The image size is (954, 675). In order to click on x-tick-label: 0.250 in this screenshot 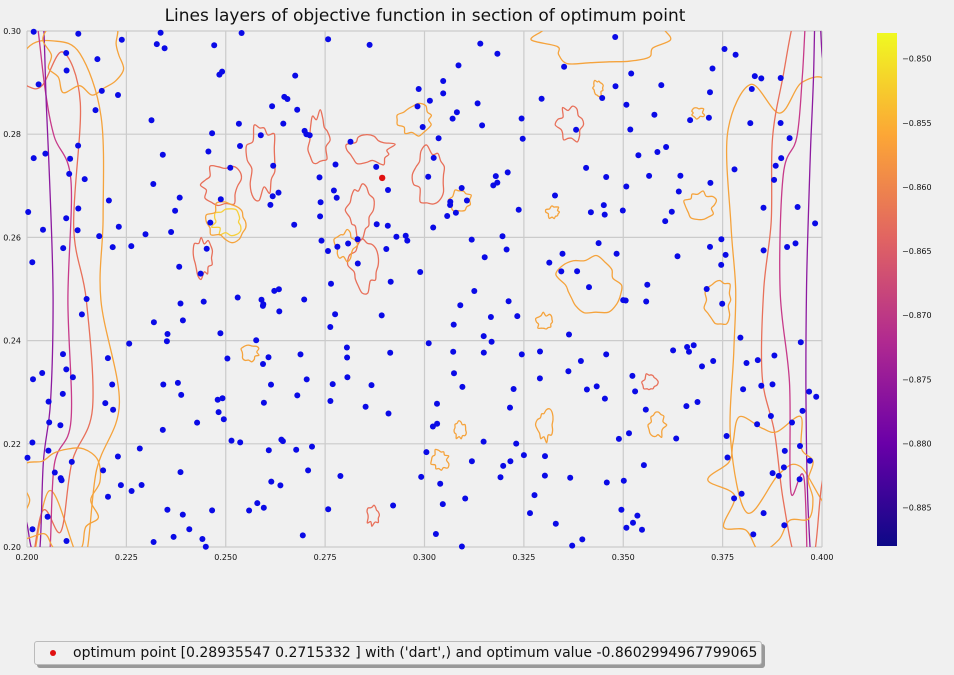, I will do `click(225, 557)`.